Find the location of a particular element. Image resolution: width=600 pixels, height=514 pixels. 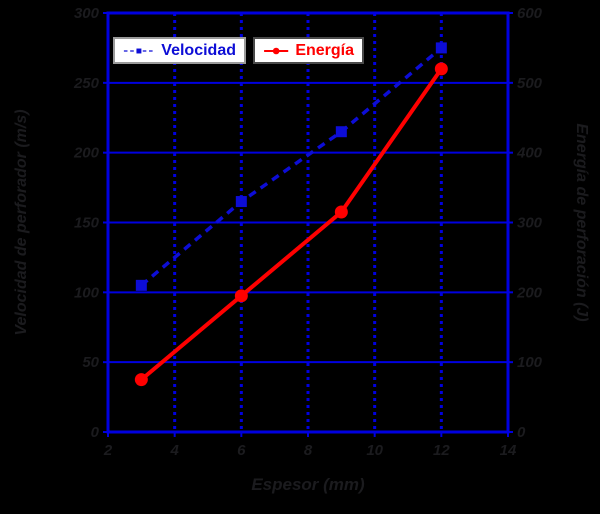

x-tick-label: 2 is located at coordinates (108, 450).